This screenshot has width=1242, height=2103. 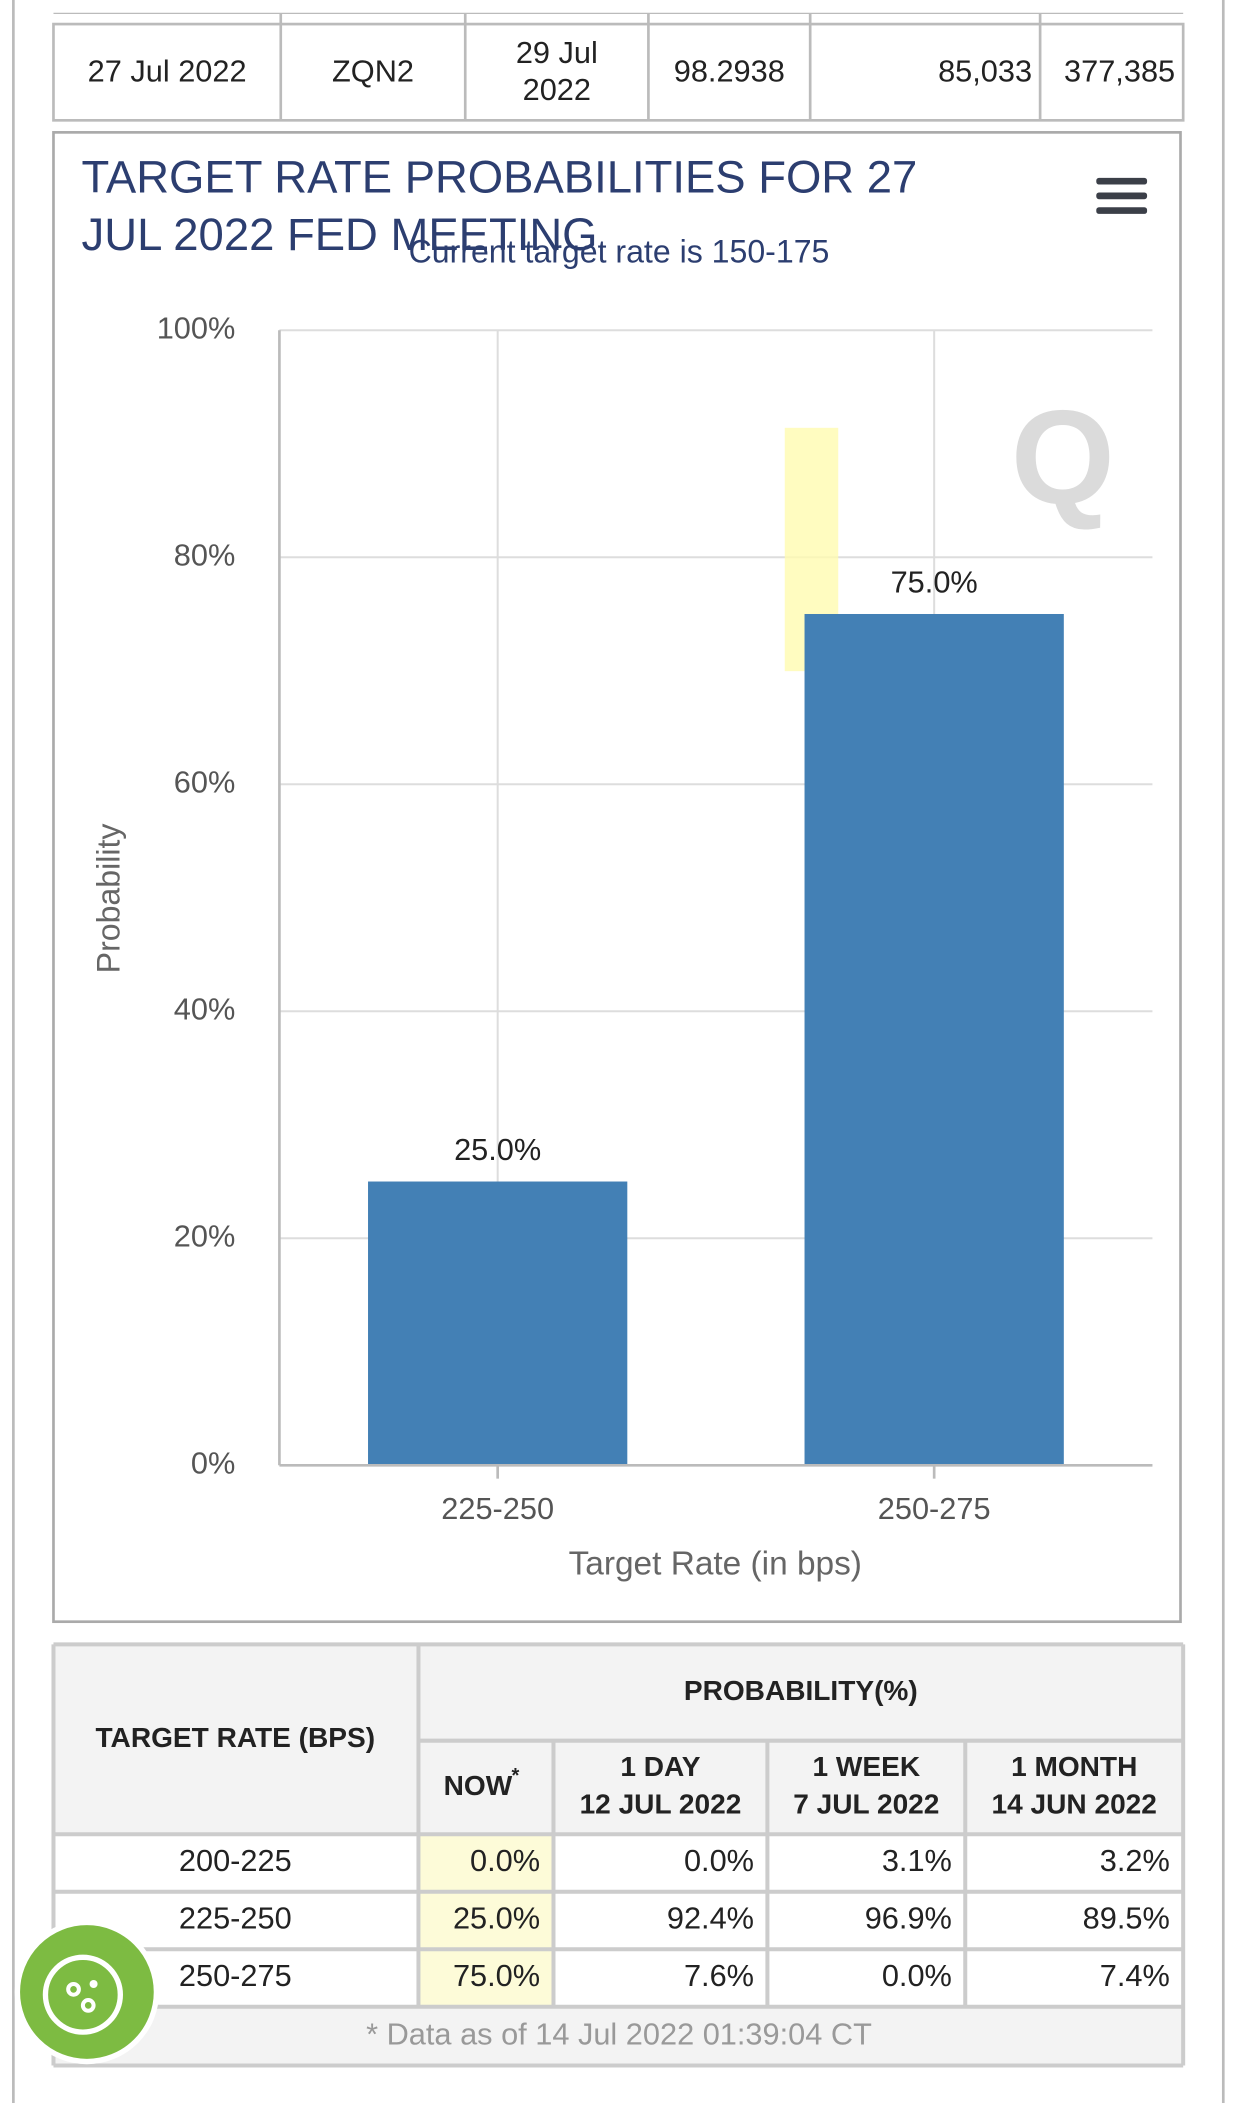 I want to click on probability-cell: 3.1%, so click(x=917, y=1860).